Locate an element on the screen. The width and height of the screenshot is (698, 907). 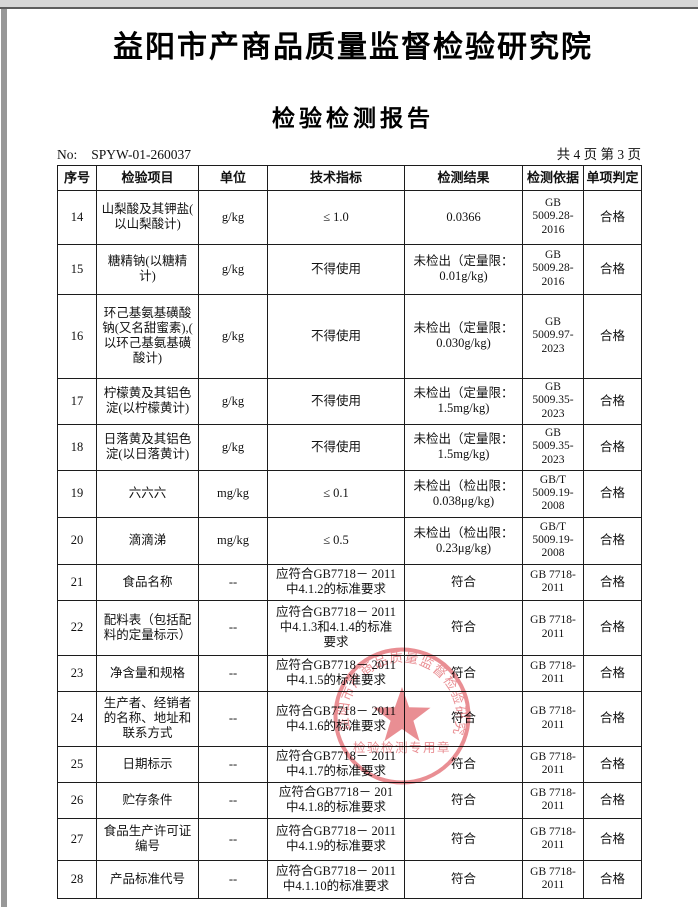
cell-seq-no: 20 is located at coordinates (77, 540).